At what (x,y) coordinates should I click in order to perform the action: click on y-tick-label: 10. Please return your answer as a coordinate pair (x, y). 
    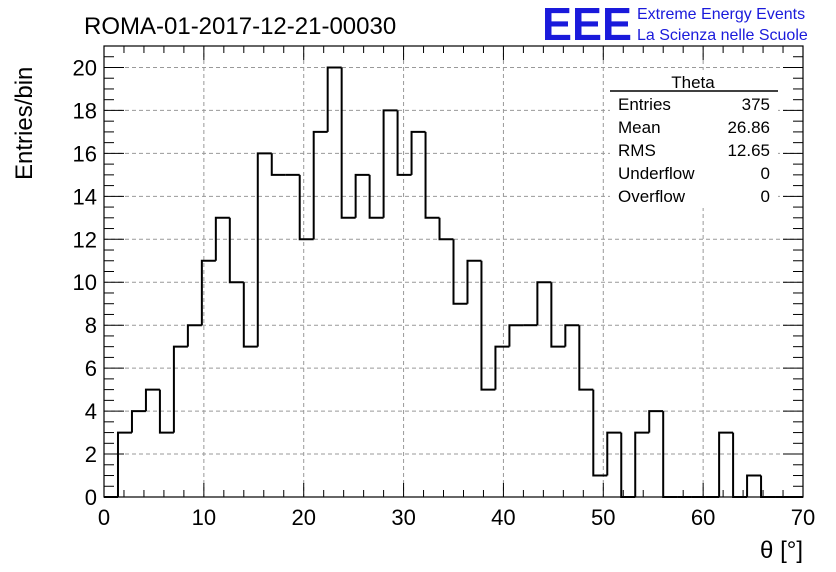
    Looking at the image, I should click on (85, 282).